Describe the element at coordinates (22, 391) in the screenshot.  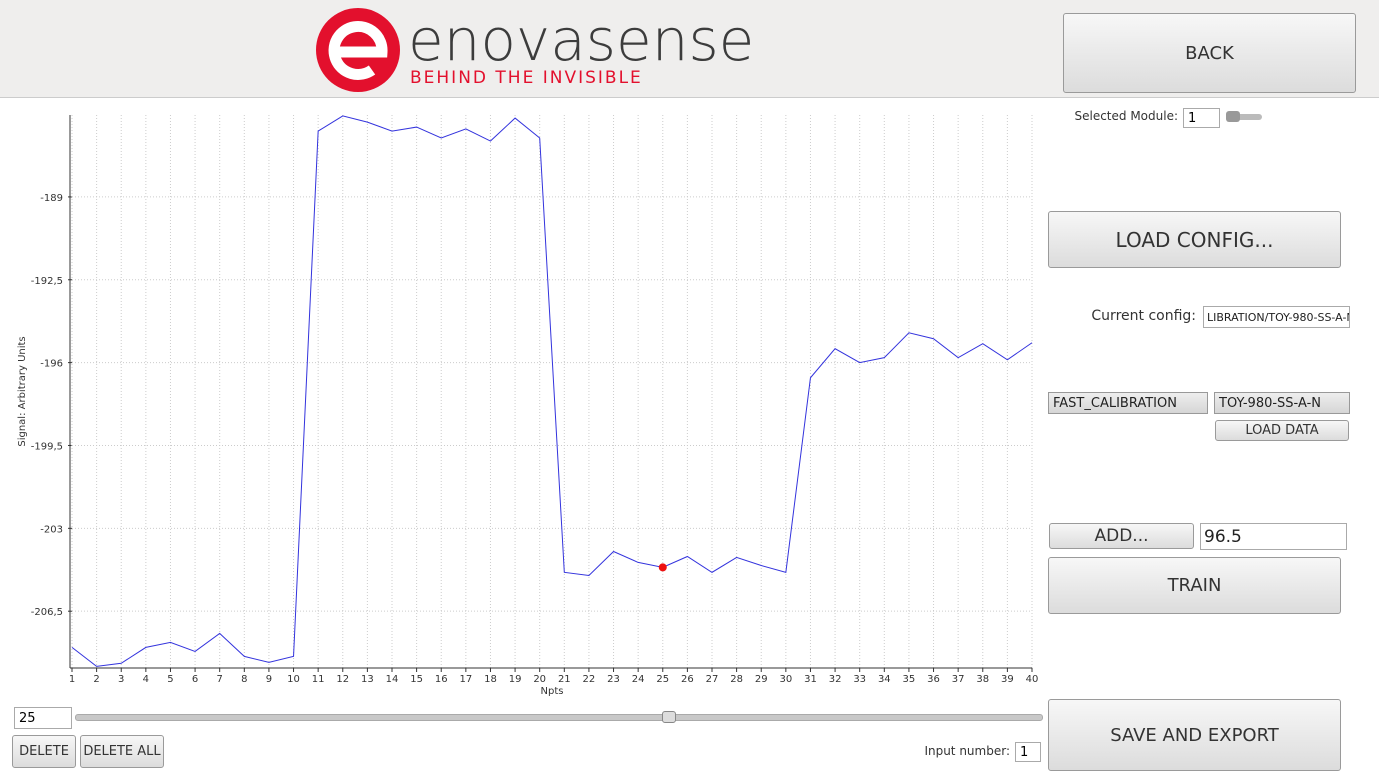
I see `y-axis-label: Signal: Arbitrary Units` at that location.